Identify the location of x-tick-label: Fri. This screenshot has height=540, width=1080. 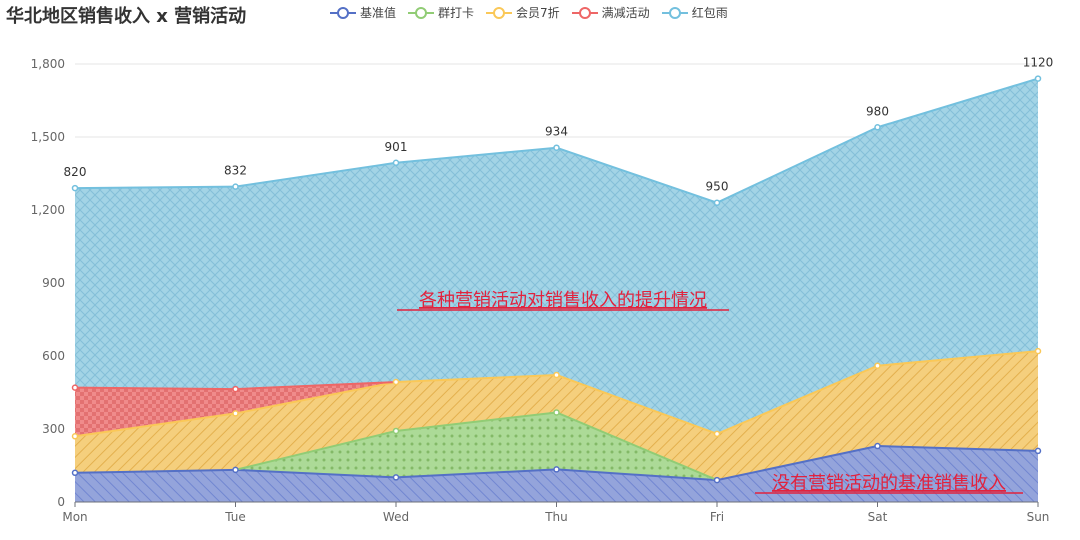
(717, 517).